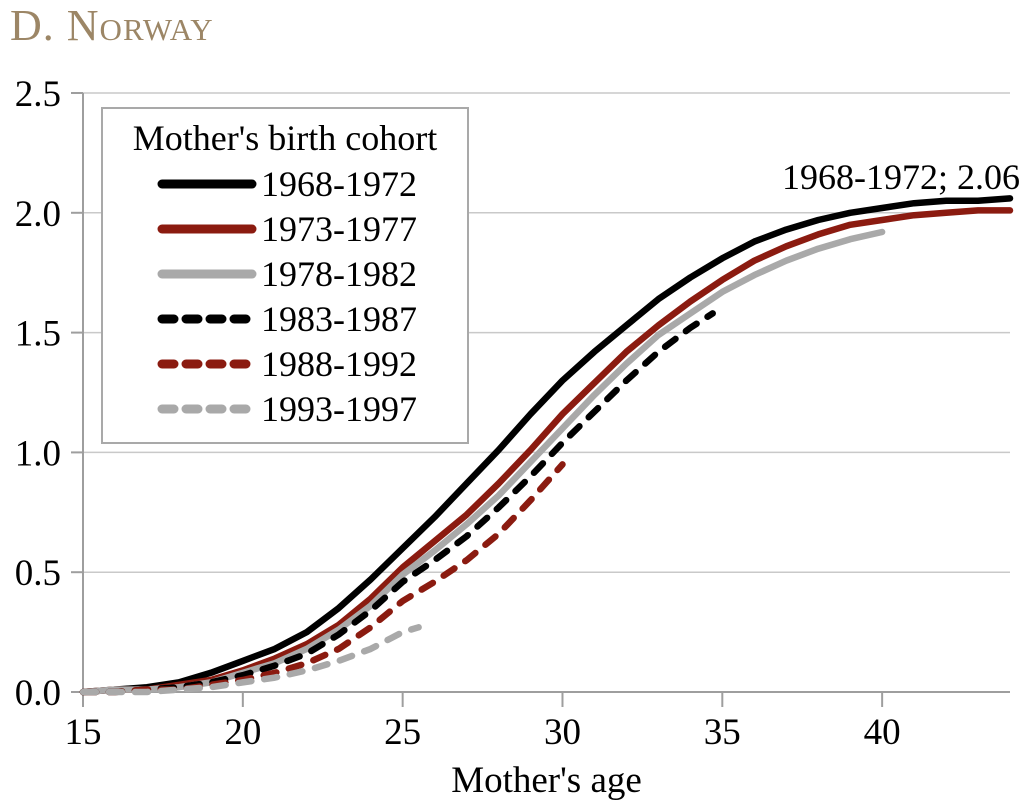 This screenshot has height=809, width=1024. Describe the element at coordinates (722, 732) in the screenshot. I see `x-tick-label: 35` at that location.